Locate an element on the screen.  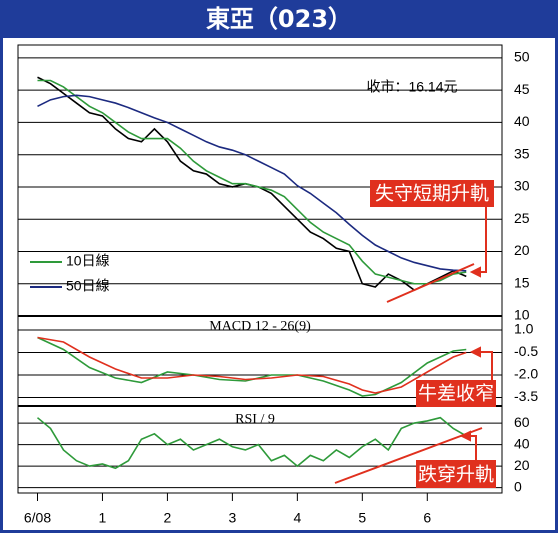
y-tick-label: 45 is located at coordinates (522, 89).